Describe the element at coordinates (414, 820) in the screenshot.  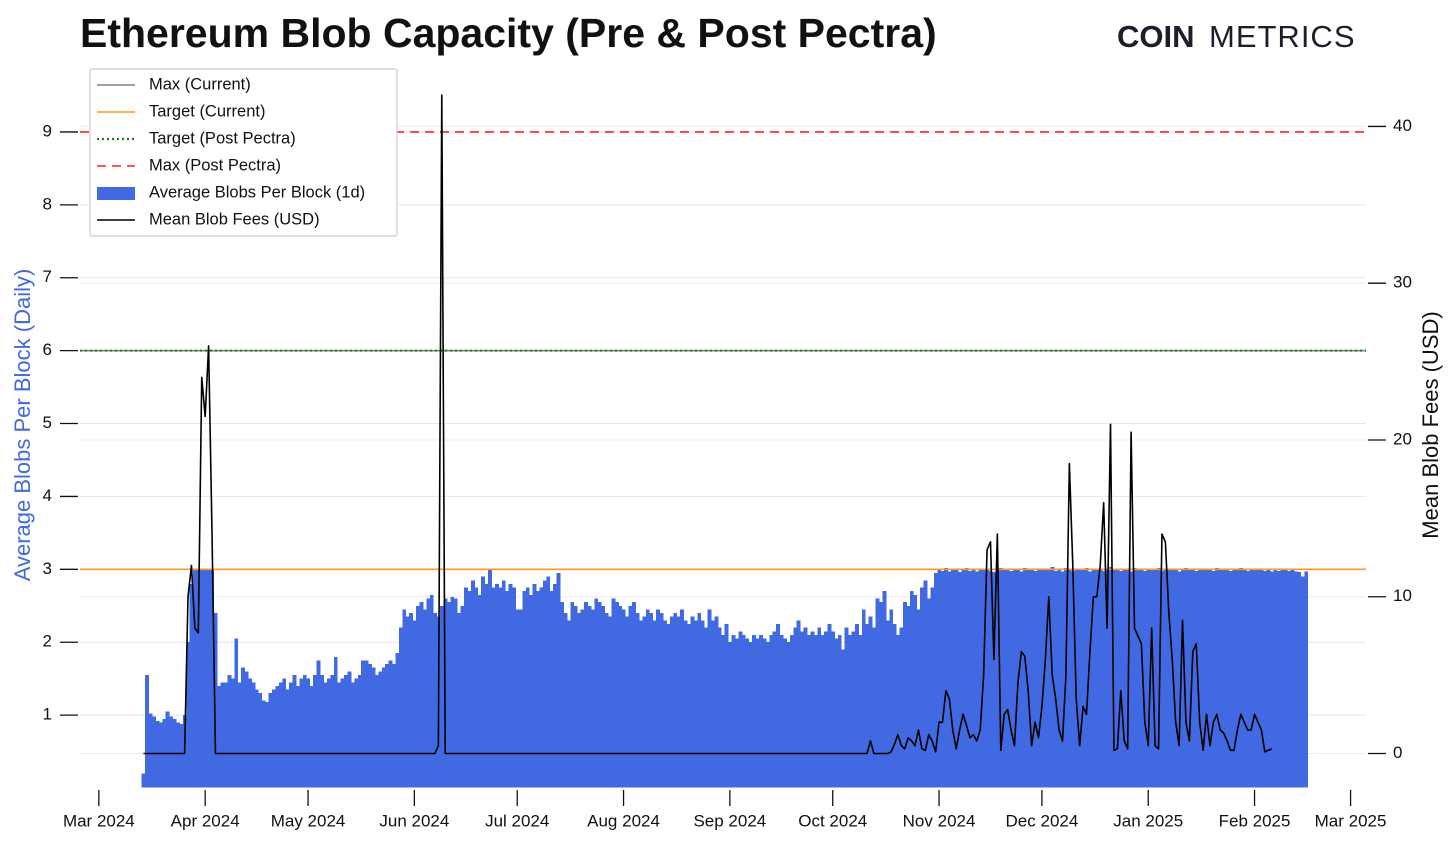
I see `x-tick-label: Jun 2024` at that location.